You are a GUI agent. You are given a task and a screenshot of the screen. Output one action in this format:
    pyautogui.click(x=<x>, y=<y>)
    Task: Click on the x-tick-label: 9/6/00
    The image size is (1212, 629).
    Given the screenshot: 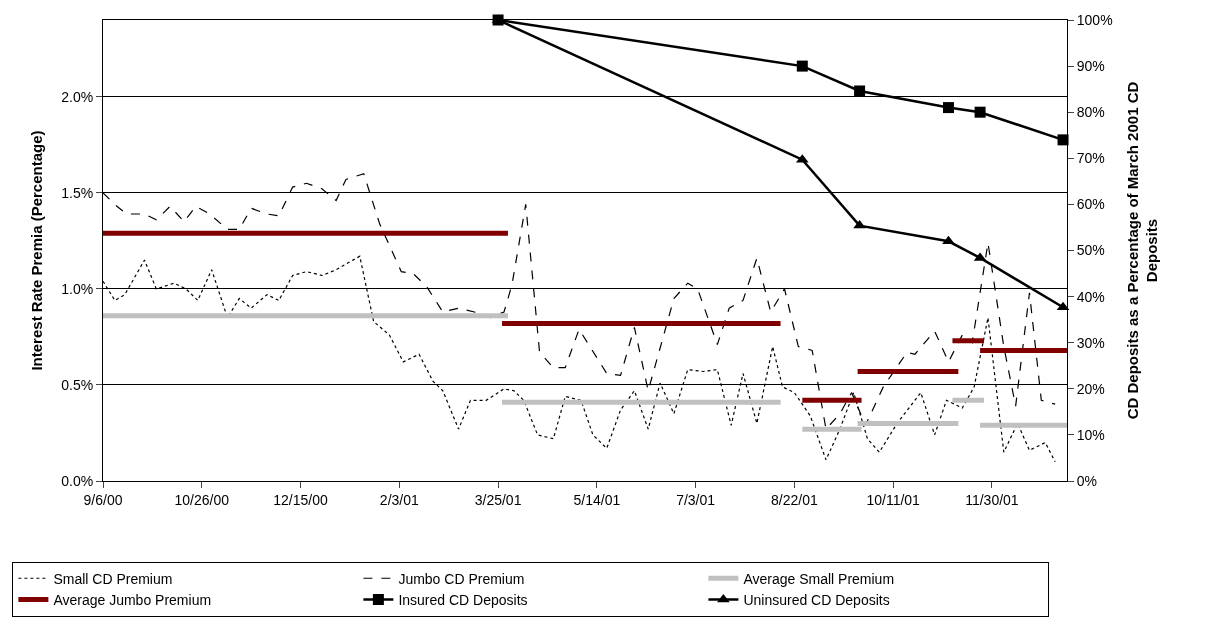 What is the action you would take?
    pyautogui.click(x=103, y=499)
    